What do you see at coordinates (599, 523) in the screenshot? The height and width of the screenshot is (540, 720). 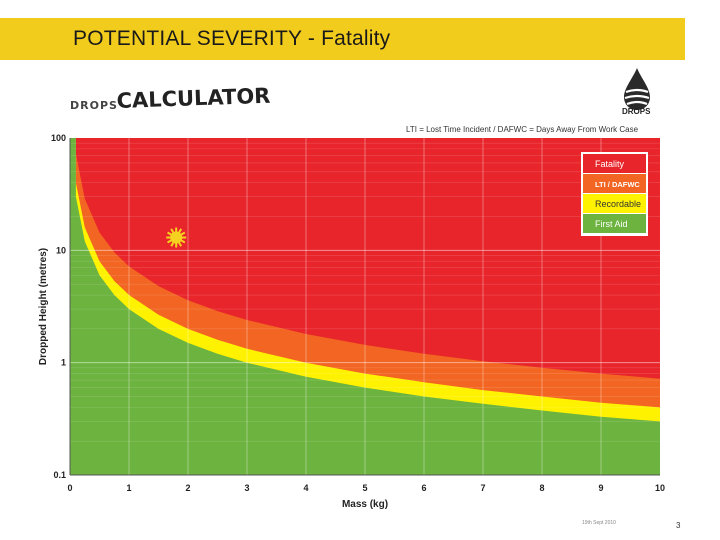 I see `footer-date: 19th Sept 2010` at bounding box center [599, 523].